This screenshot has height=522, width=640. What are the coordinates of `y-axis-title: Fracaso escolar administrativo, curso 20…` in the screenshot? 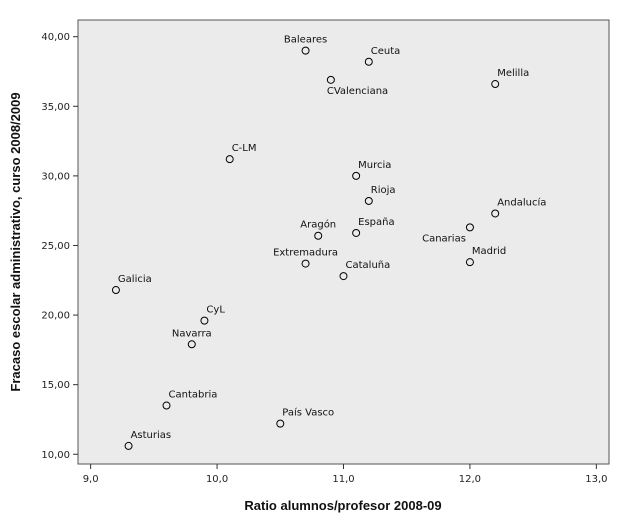 It's located at (15, 241).